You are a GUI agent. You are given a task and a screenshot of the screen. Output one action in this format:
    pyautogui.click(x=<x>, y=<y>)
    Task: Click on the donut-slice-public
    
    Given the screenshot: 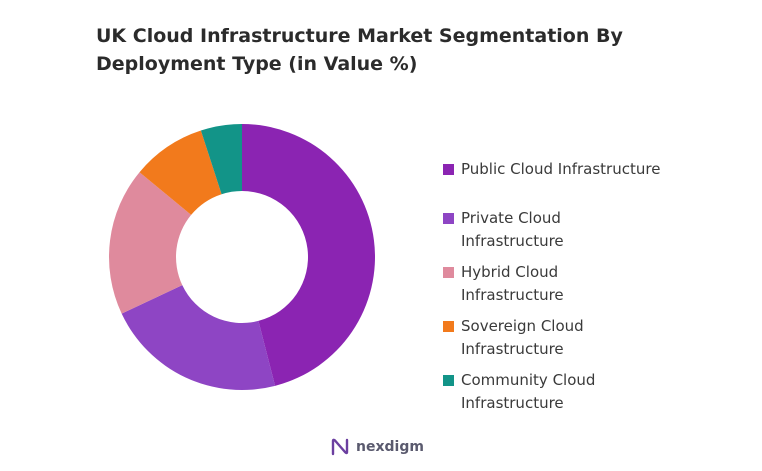 What is the action you would take?
    pyautogui.click(x=309, y=255)
    